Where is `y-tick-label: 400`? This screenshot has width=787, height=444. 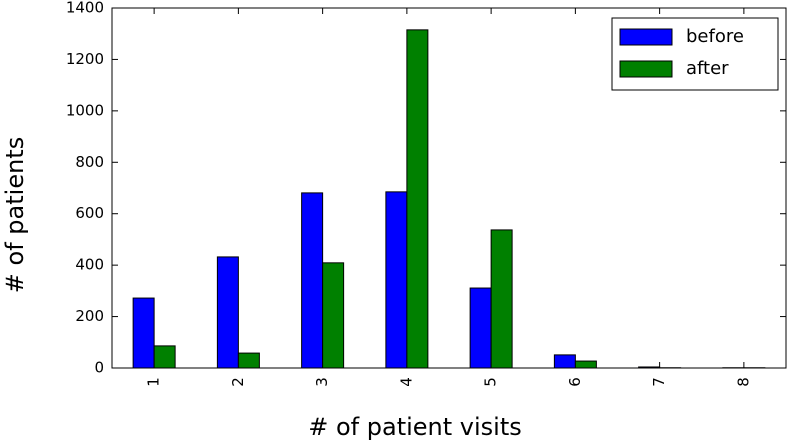 y-tick-label: 400 is located at coordinates (89, 265).